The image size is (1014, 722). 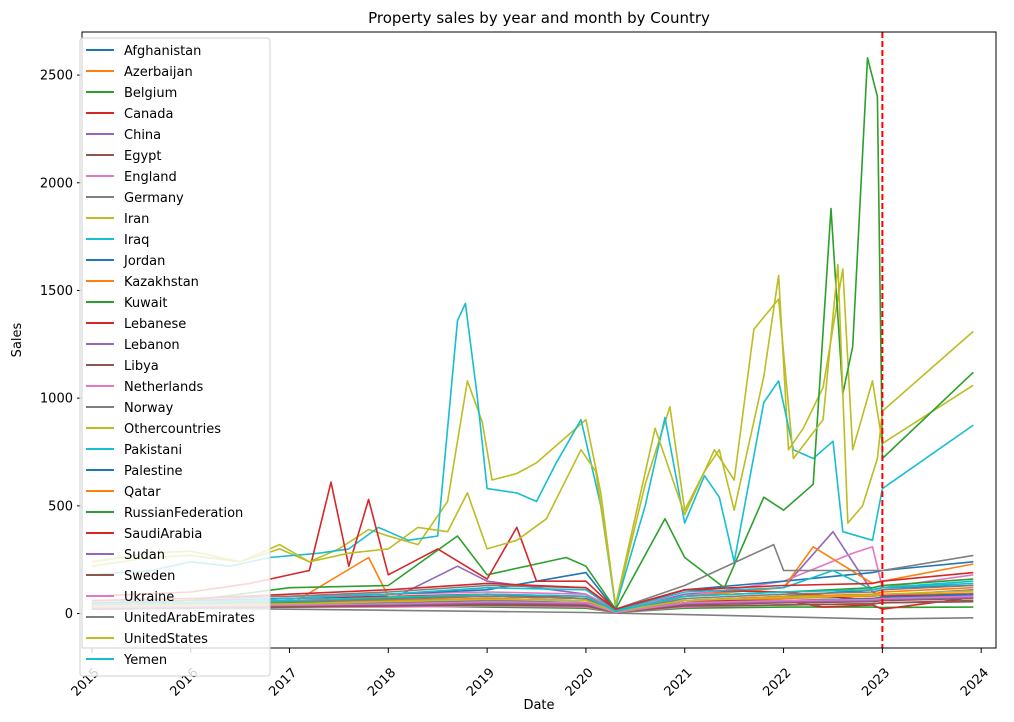 What do you see at coordinates (56, 76) in the screenshot?
I see `y-tick-label: 2500` at bounding box center [56, 76].